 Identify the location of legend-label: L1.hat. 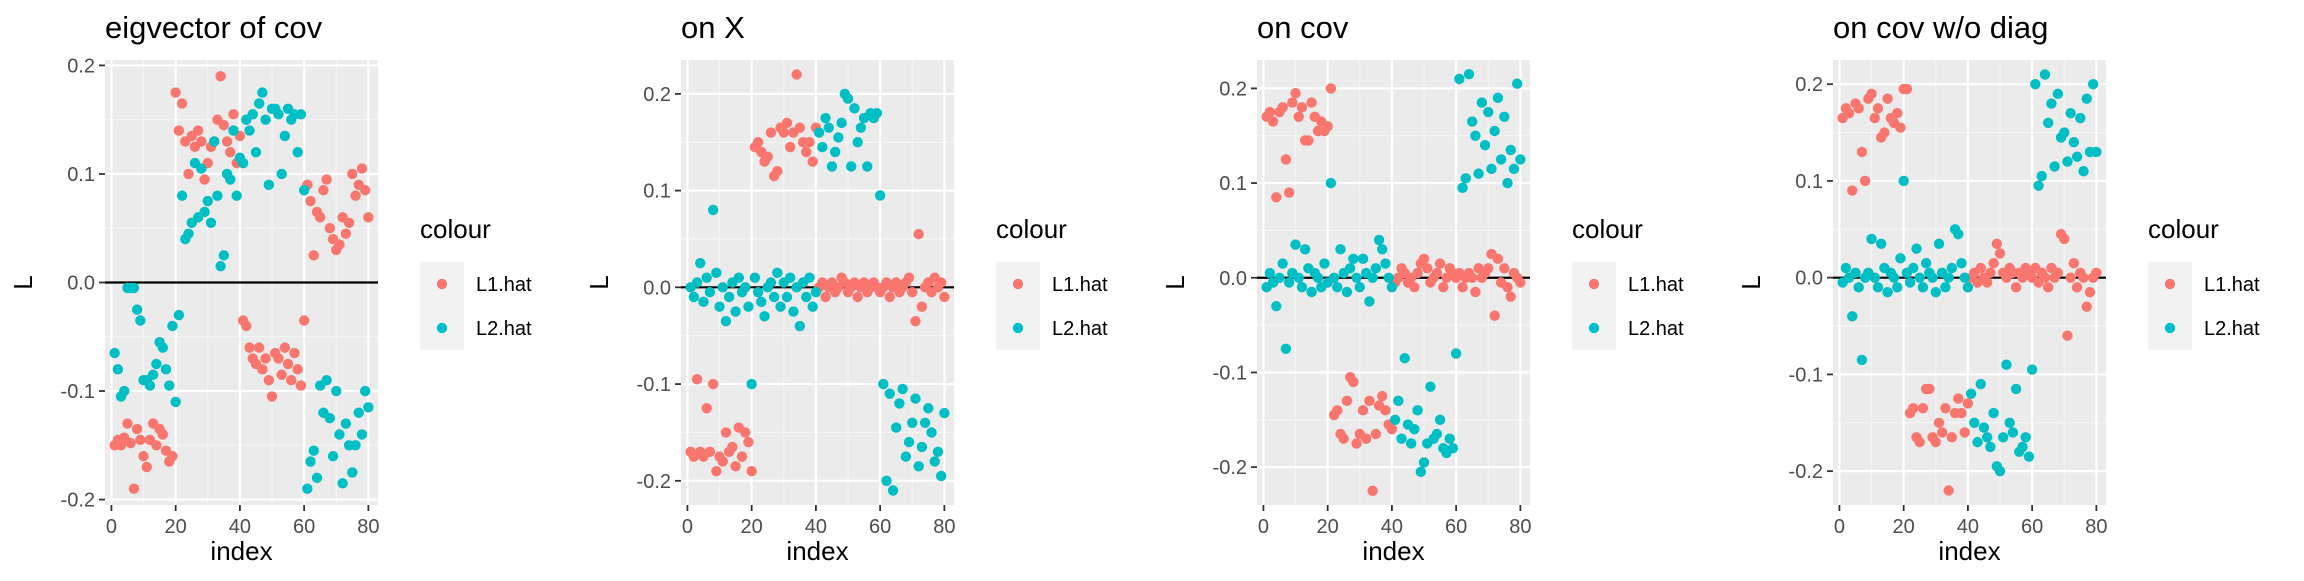
(2232, 285).